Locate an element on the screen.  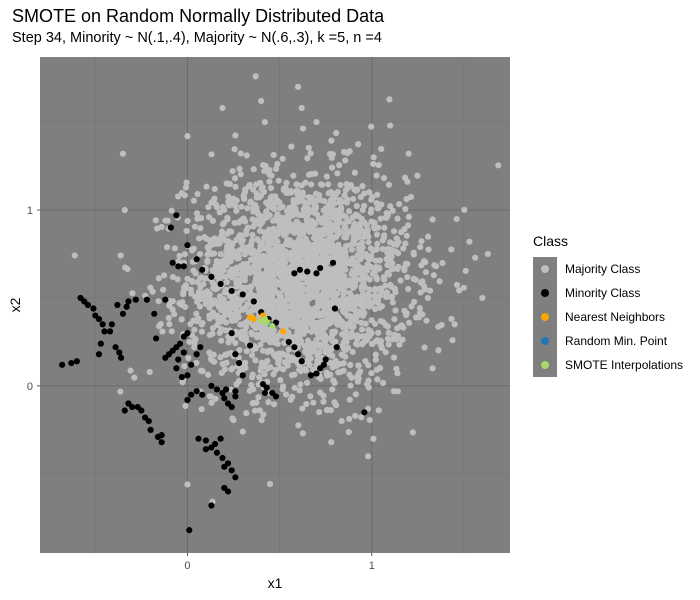
x-axis-title: x1 is located at coordinates (275, 583).